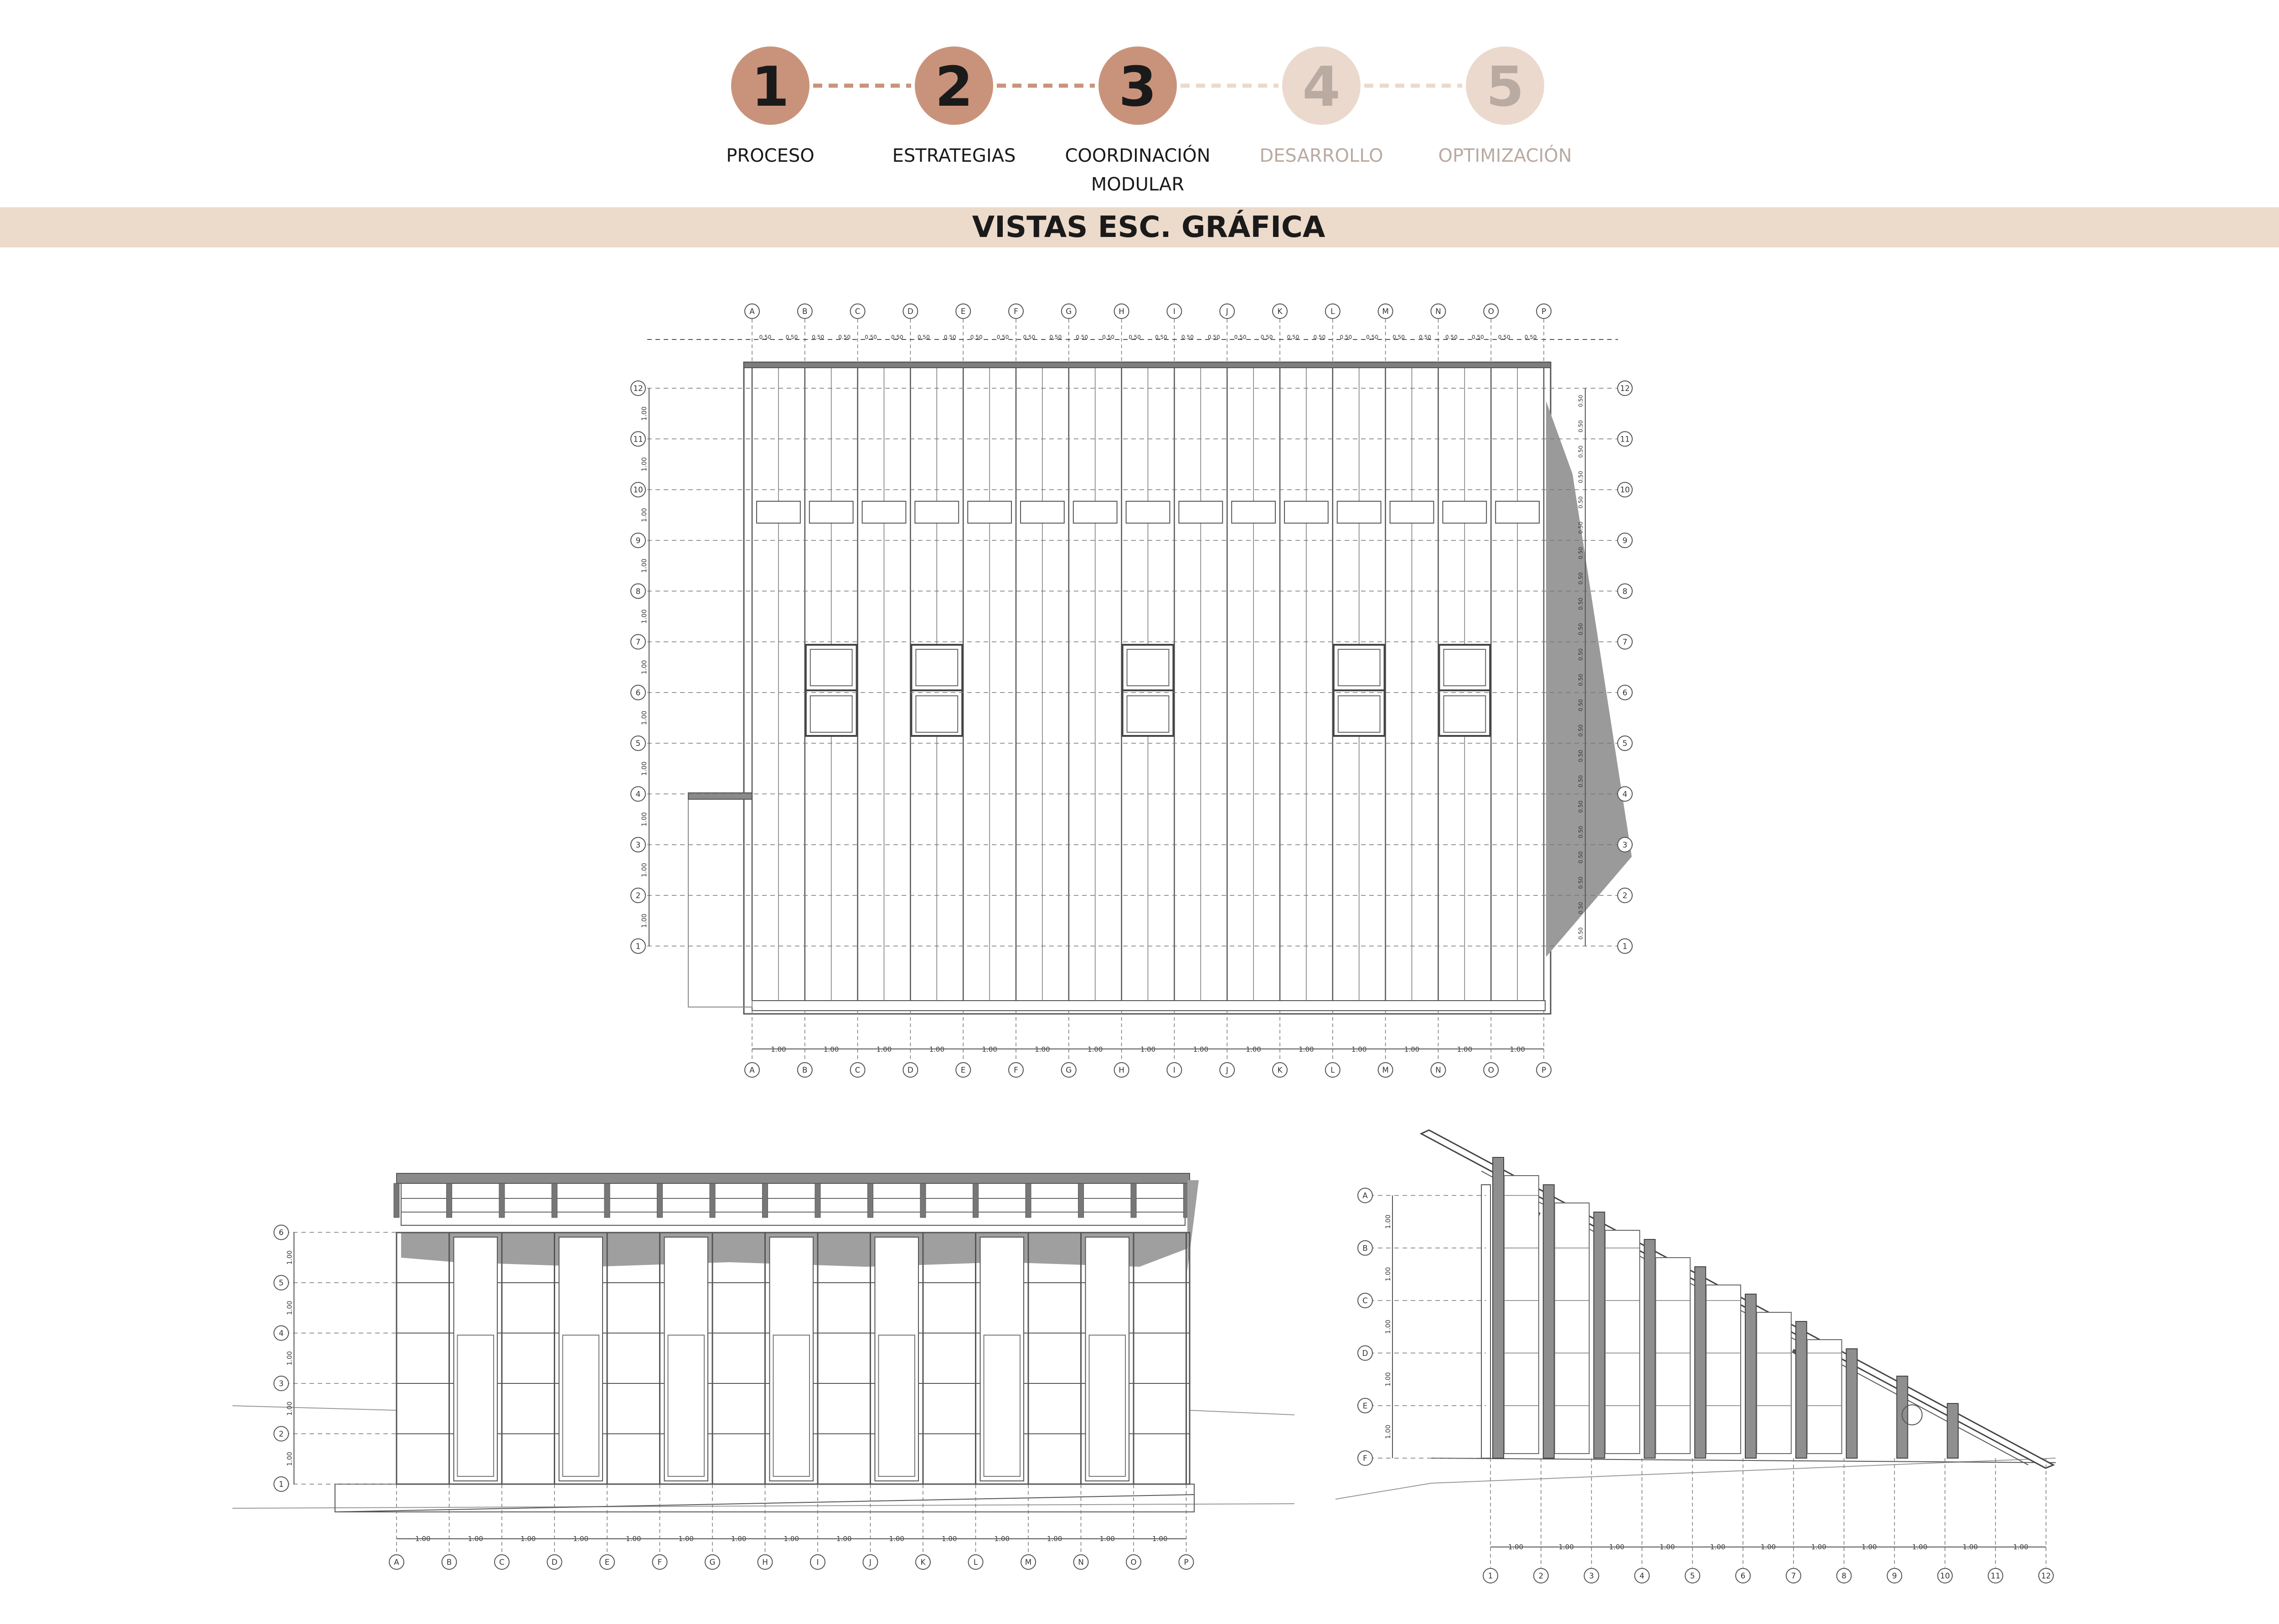 The image size is (2279, 1624). I want to click on grid-row-bubble-label: A, so click(1365, 1195).